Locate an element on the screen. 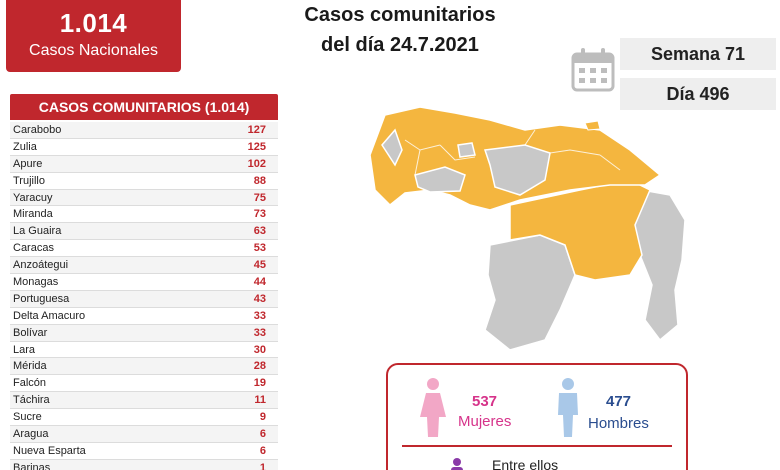 The height and width of the screenshot is (470, 780). table-row: Miranda 73 is located at coordinates (144, 215).